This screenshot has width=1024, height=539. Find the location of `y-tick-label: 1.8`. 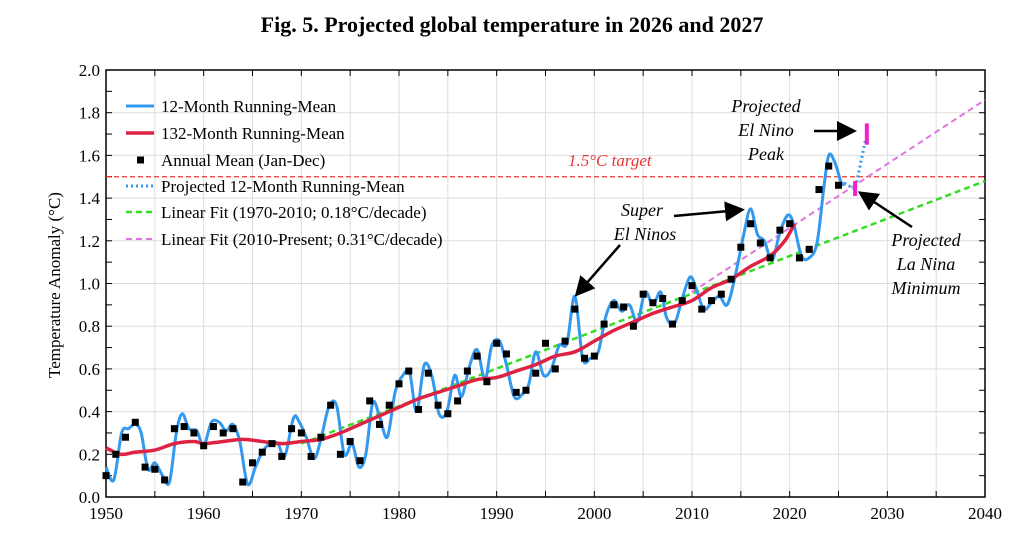

y-tick-label: 1.8 is located at coordinates (89, 113).